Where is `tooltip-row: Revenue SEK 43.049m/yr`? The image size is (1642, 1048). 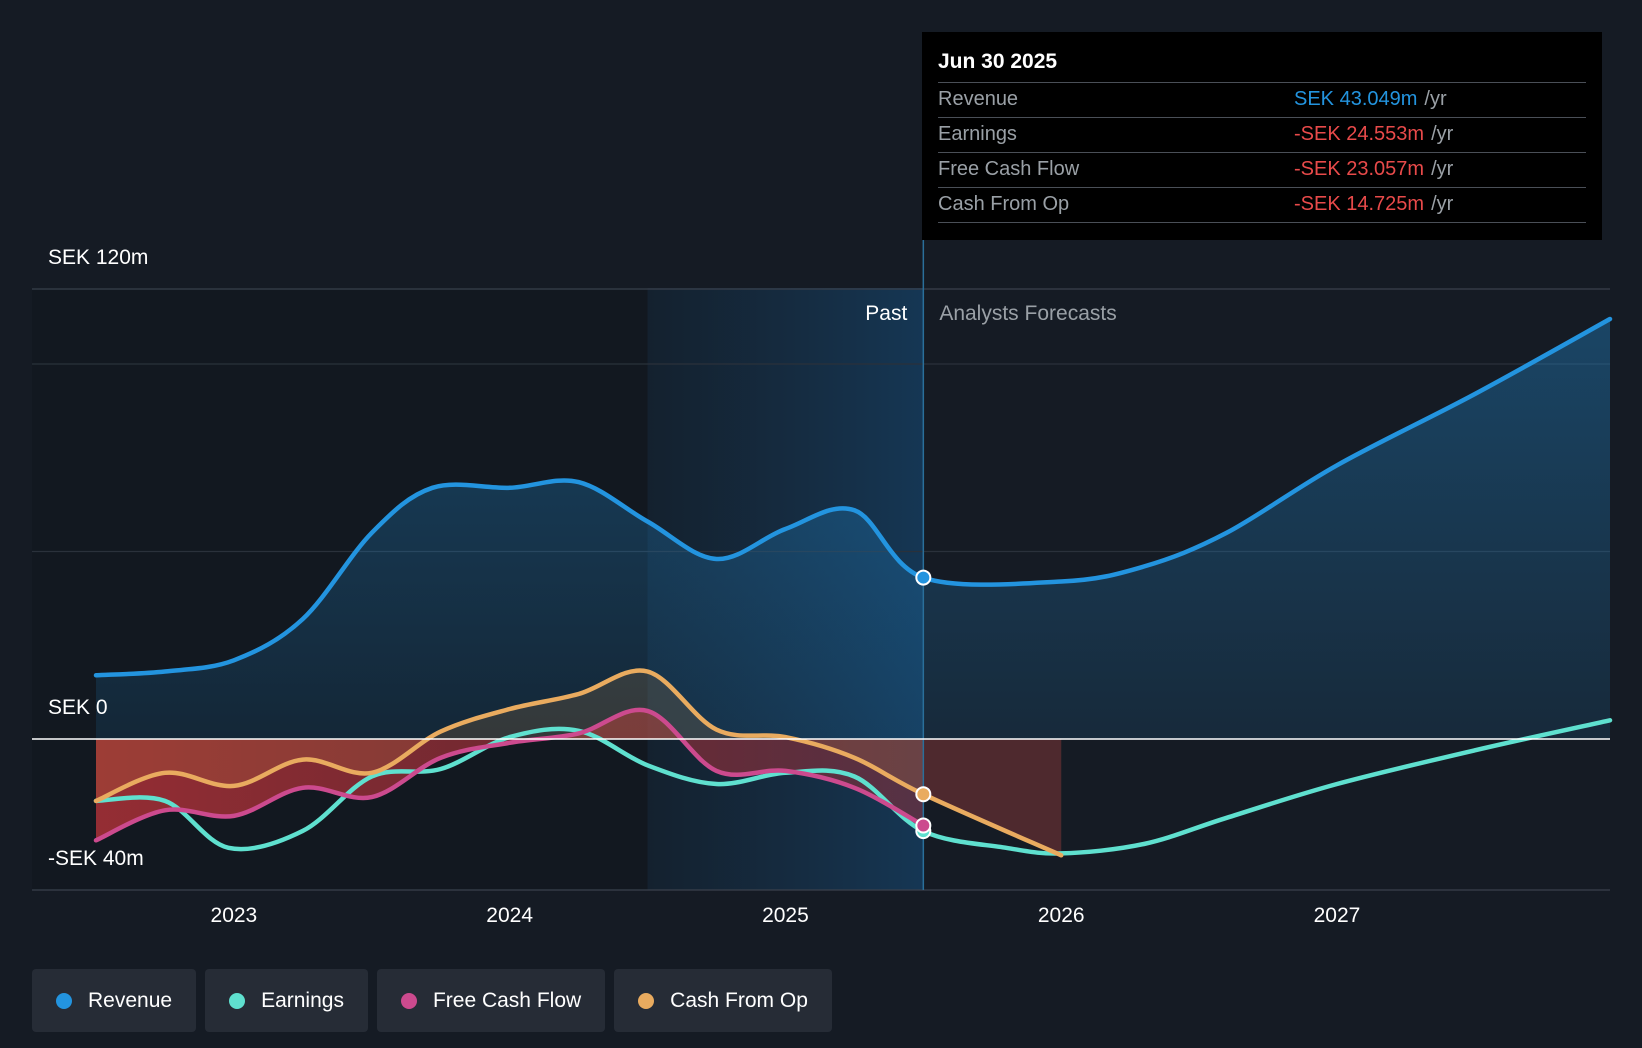
tooltip-row: Revenue SEK 43.049m/yr is located at coordinates (1262, 100).